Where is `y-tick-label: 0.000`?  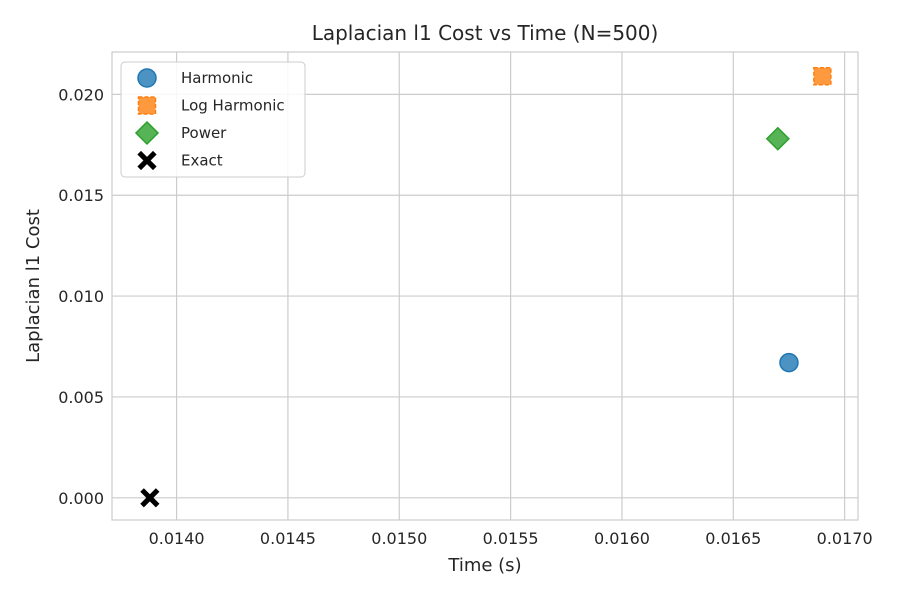 y-tick-label: 0.000 is located at coordinates (81, 498).